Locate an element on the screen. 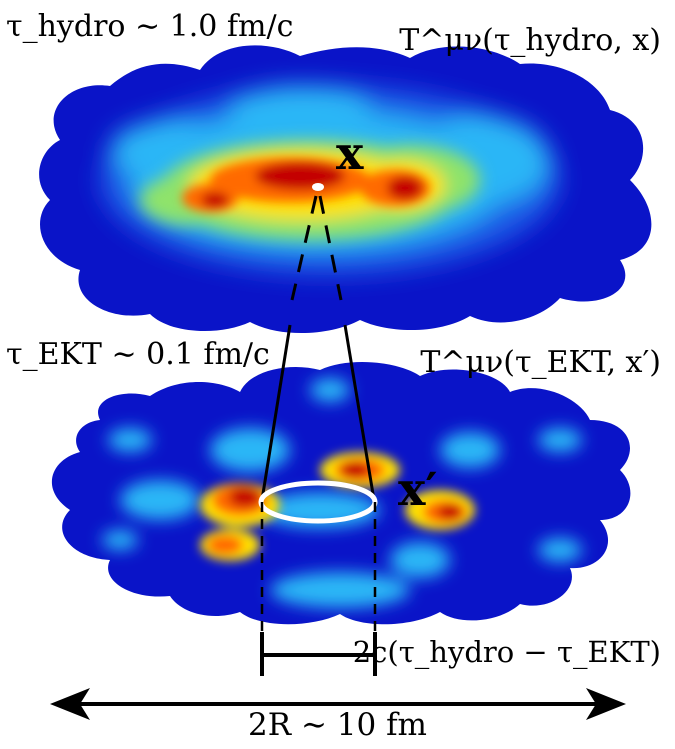  causal-cone is located at coordinates (318, 348).